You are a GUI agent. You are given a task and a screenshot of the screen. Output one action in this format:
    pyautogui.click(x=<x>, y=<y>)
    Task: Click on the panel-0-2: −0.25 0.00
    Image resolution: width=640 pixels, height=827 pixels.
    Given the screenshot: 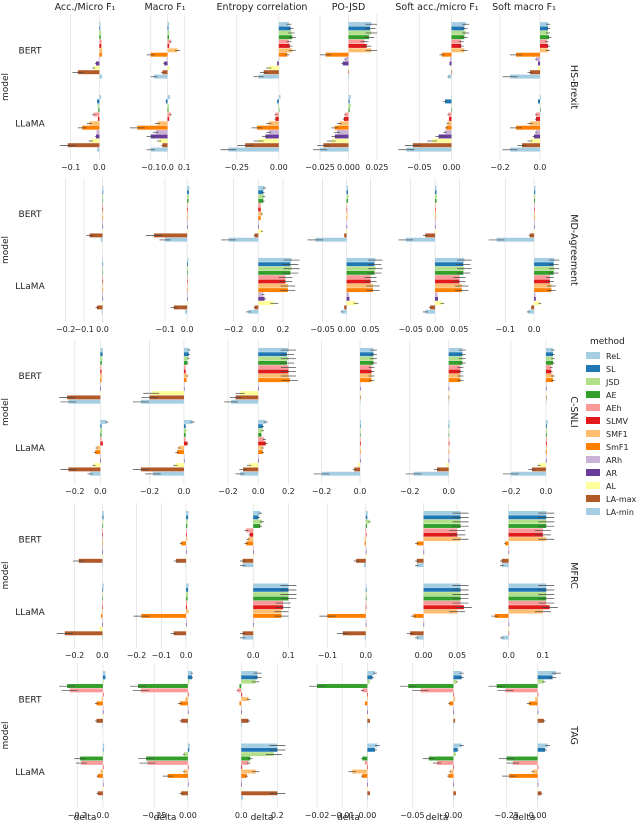 What is the action you would take?
    pyautogui.click(x=258, y=93)
    